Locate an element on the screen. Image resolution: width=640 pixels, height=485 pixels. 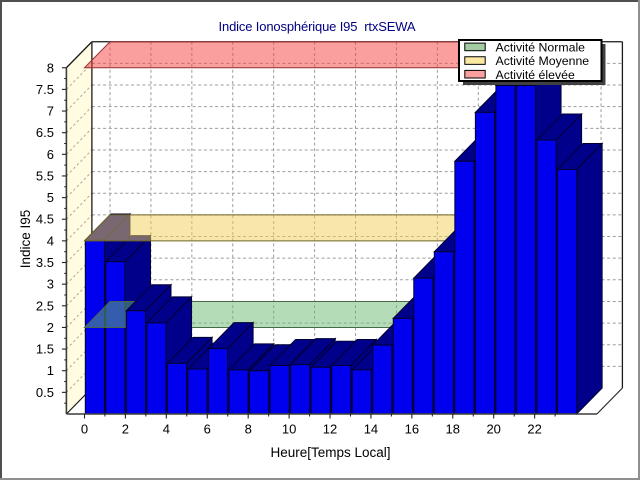
svg-text: 0 is located at coordinates (84, 429).